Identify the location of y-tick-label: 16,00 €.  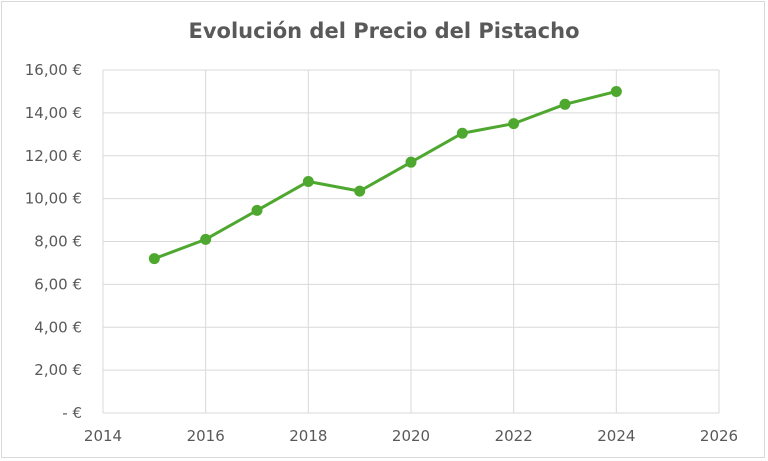
(53, 70).